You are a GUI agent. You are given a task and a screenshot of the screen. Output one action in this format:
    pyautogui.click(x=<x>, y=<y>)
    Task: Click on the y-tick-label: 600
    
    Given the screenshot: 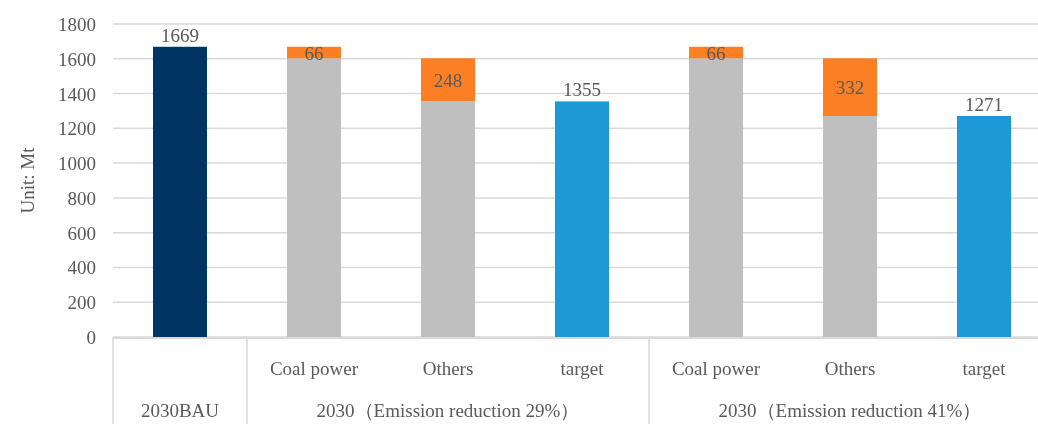 What is the action you would take?
    pyautogui.click(x=81, y=233)
    